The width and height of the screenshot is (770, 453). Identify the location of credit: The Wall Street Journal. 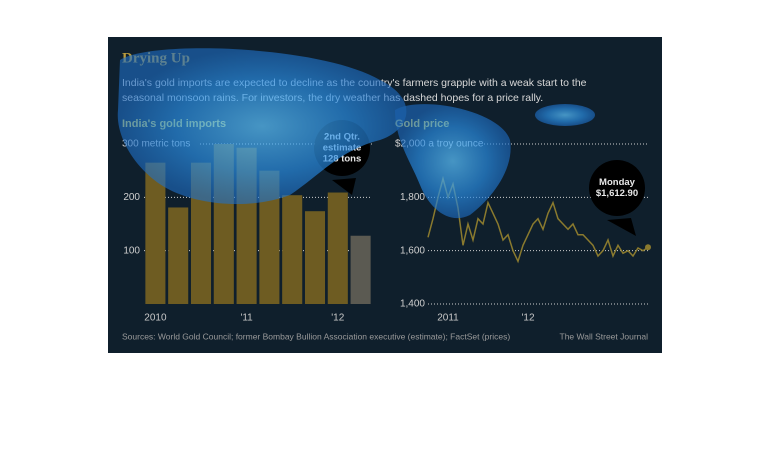
(604, 336).